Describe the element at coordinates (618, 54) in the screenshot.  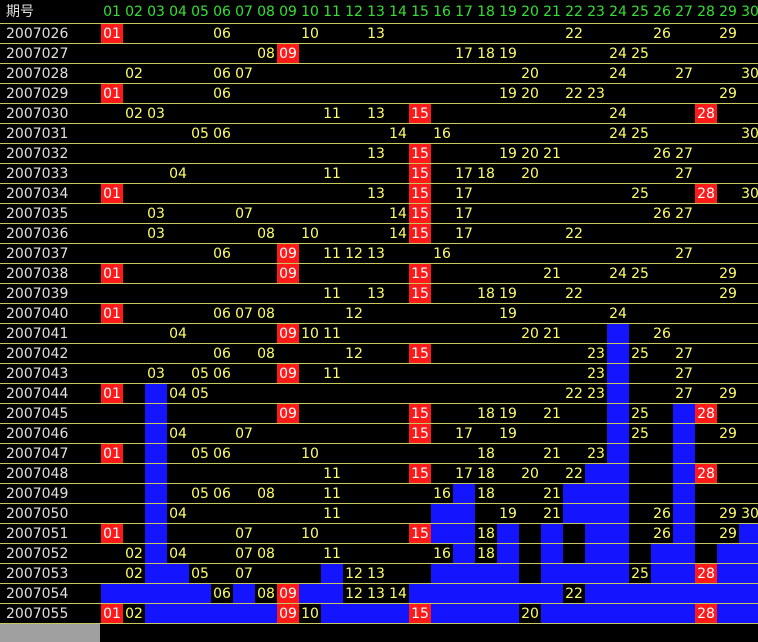
I see `drawn-number: 24` at that location.